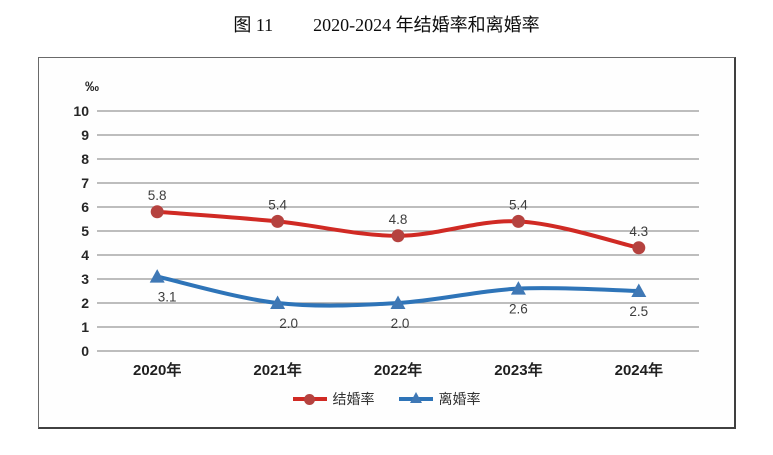 The height and width of the screenshot is (455, 773). What do you see at coordinates (353, 399) in the screenshot?
I see `legend-label-marriage-rate: 结婚率` at bounding box center [353, 399].